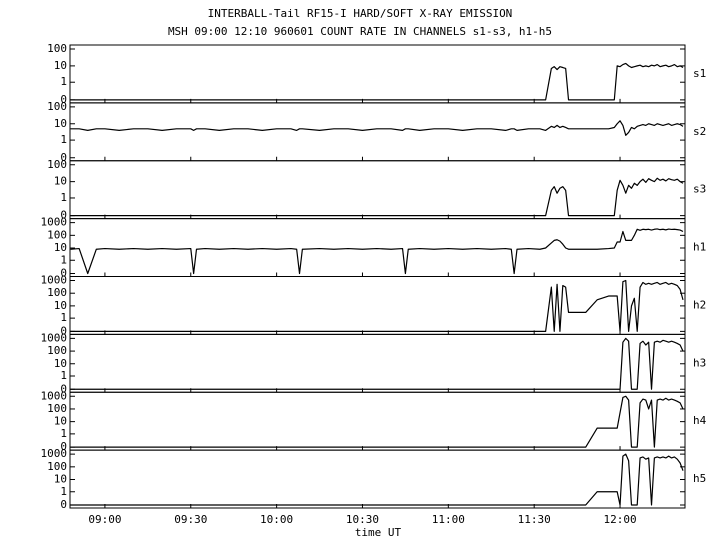 The height and width of the screenshot is (550, 720). What do you see at coordinates (378, 532) in the screenshot?
I see `x-axis-label: time UT` at bounding box center [378, 532].